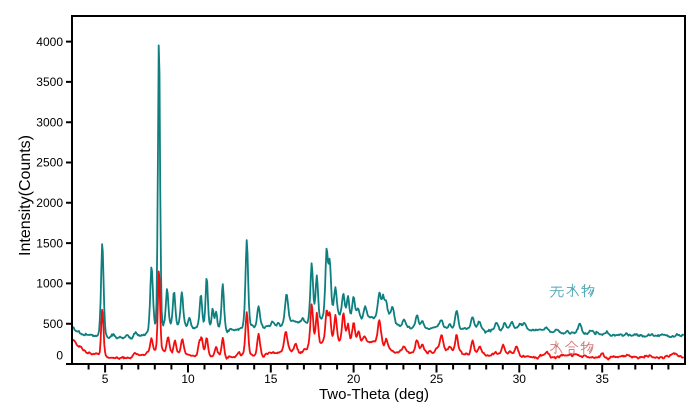 The image size is (700, 417). Describe the element at coordinates (437, 379) in the screenshot. I see `svg-text: 25` at that location.